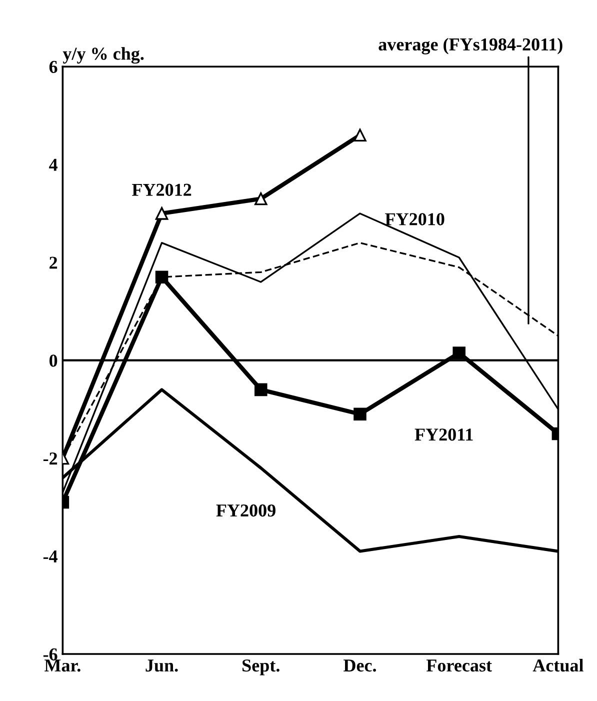 This screenshot has height=701, width=597. What do you see at coordinates (246, 510) in the screenshot?
I see `series-label: FY2009` at bounding box center [246, 510].